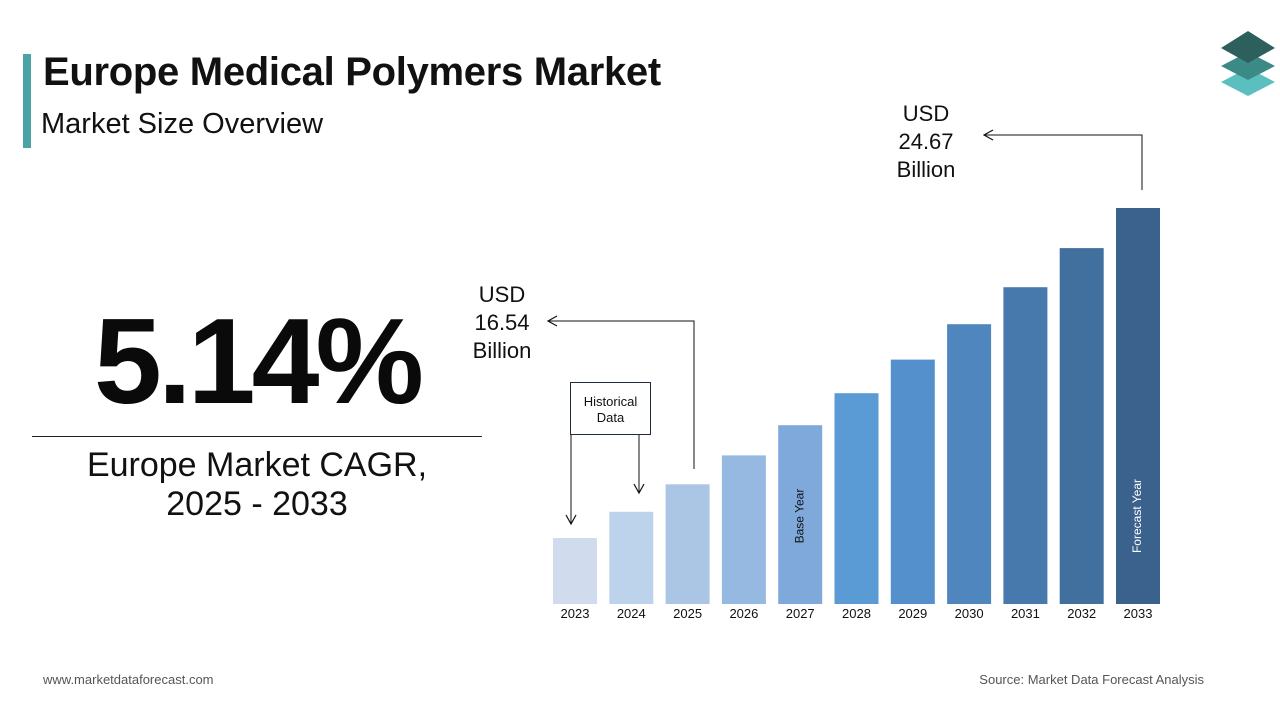  Describe the element at coordinates (575, 571) in the screenshot. I see `bar-2023` at that location.